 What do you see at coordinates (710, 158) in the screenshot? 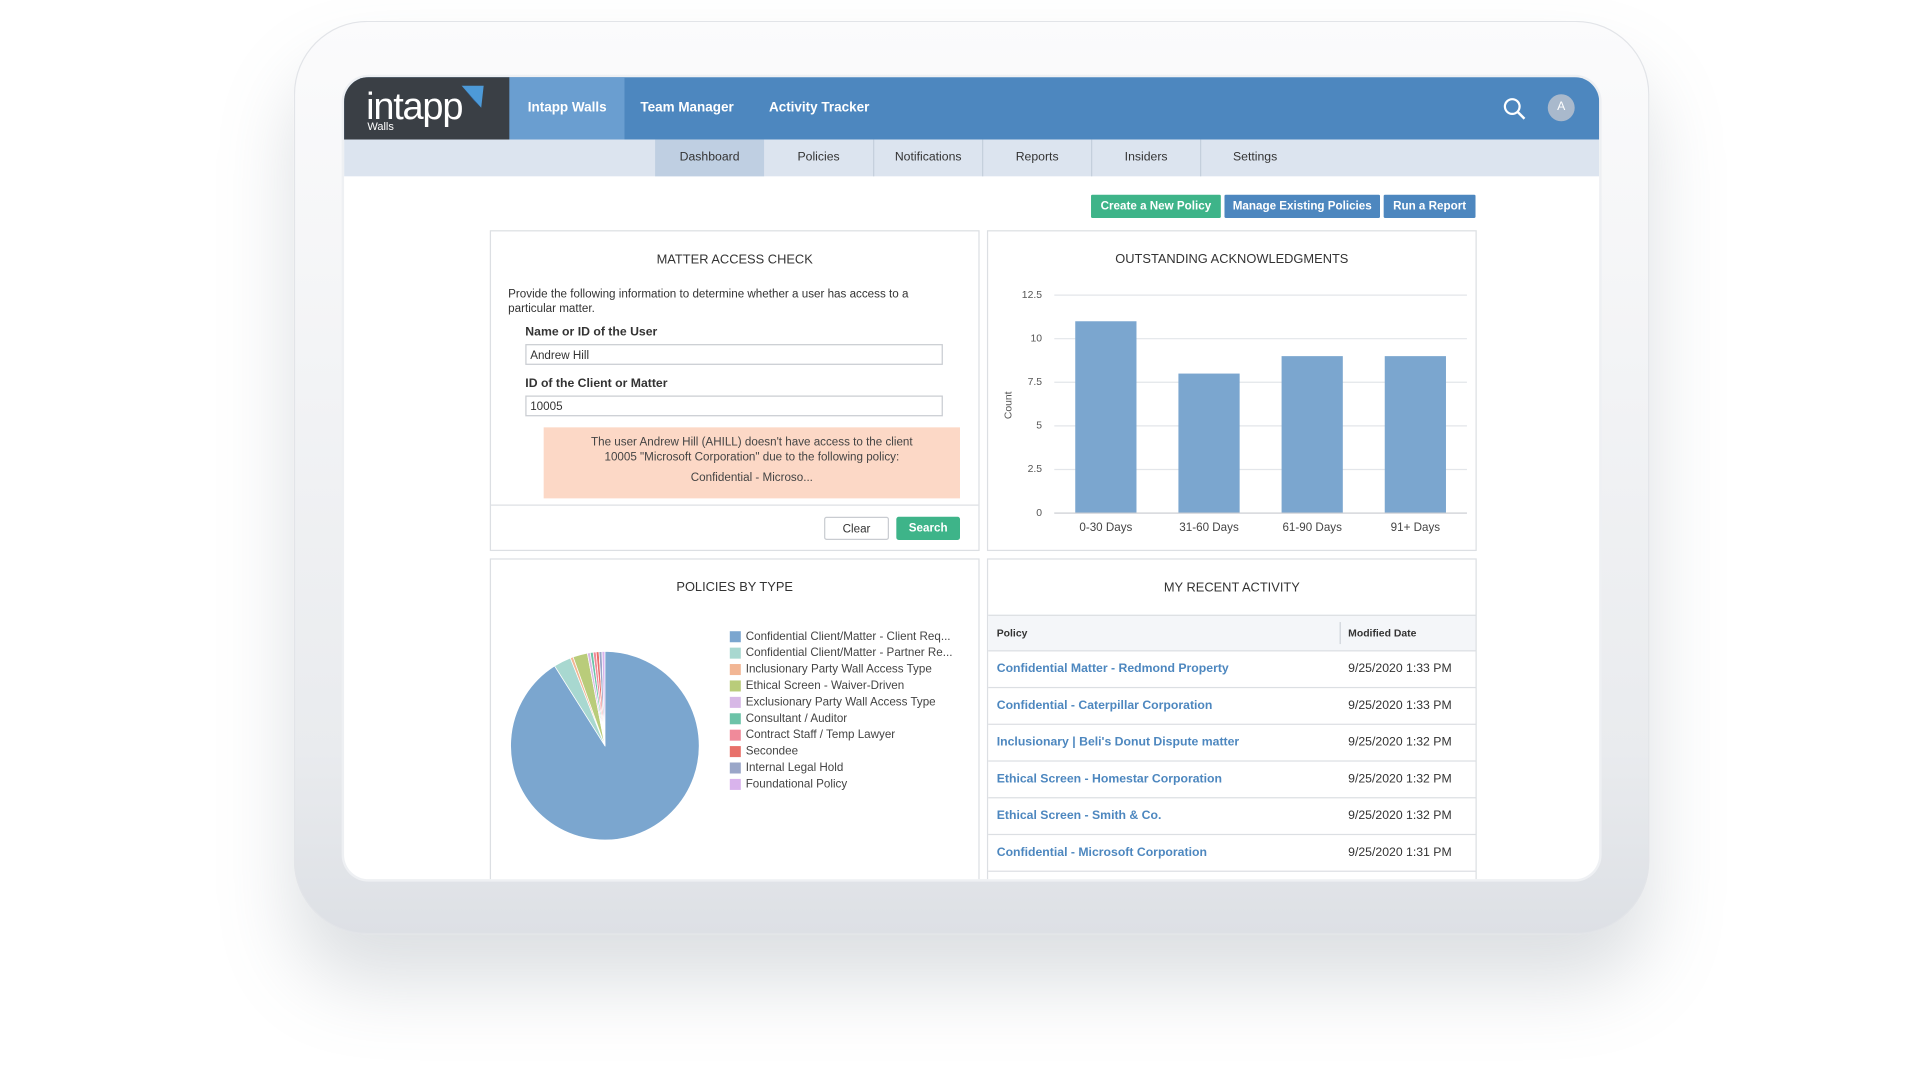
I see `nav-tab: Dashboard` at bounding box center [710, 158].